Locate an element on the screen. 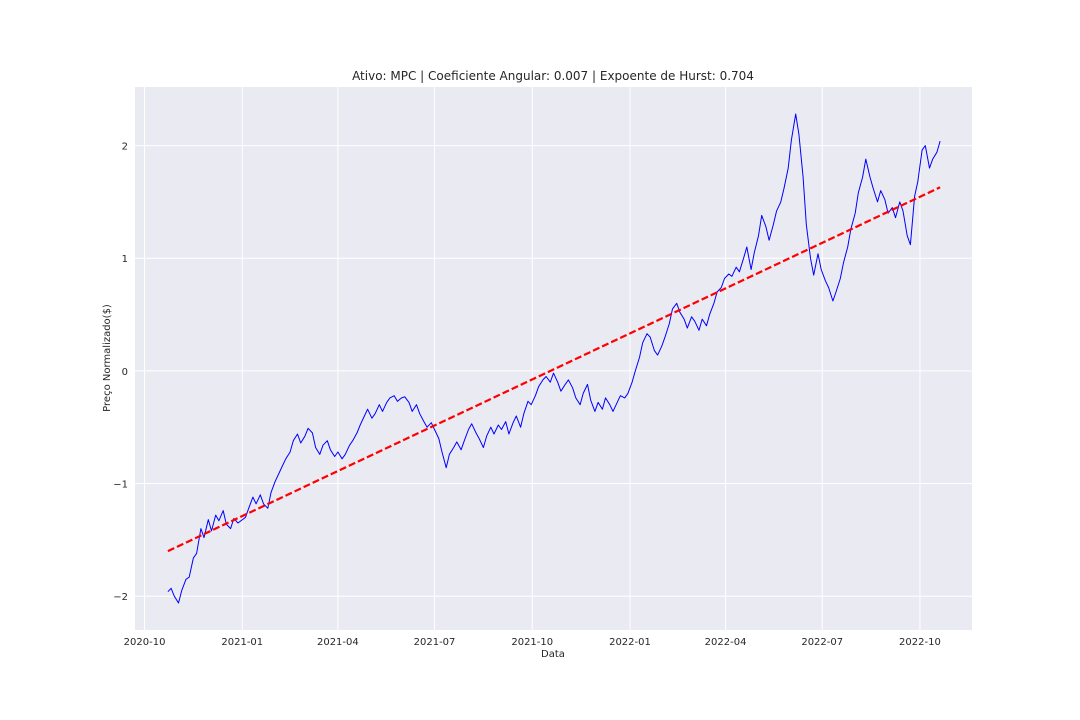  x-tick-label: 2022-04 is located at coordinates (726, 642).